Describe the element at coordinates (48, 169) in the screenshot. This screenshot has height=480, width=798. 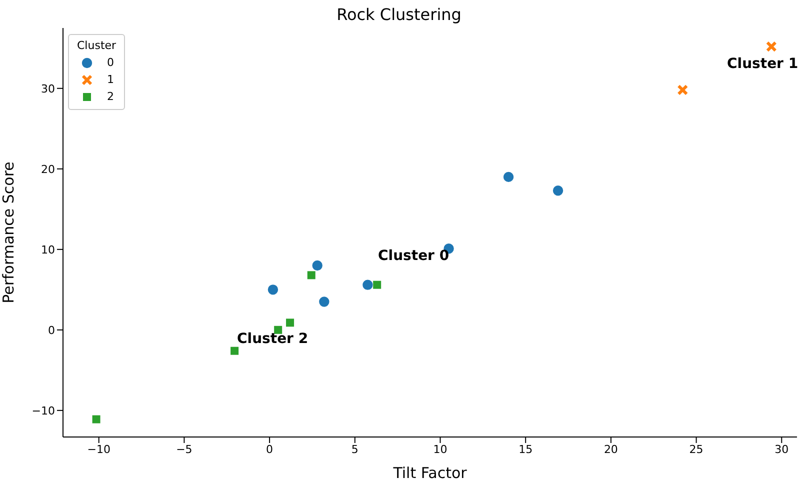
I see `y-tick-label: 20` at that location.